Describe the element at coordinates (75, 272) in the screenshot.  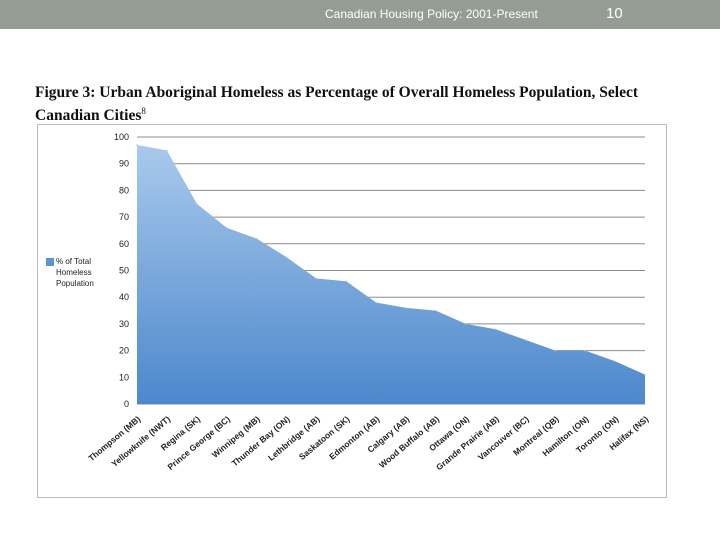
I see `legend-label: % of Total Homeless Population` at that location.